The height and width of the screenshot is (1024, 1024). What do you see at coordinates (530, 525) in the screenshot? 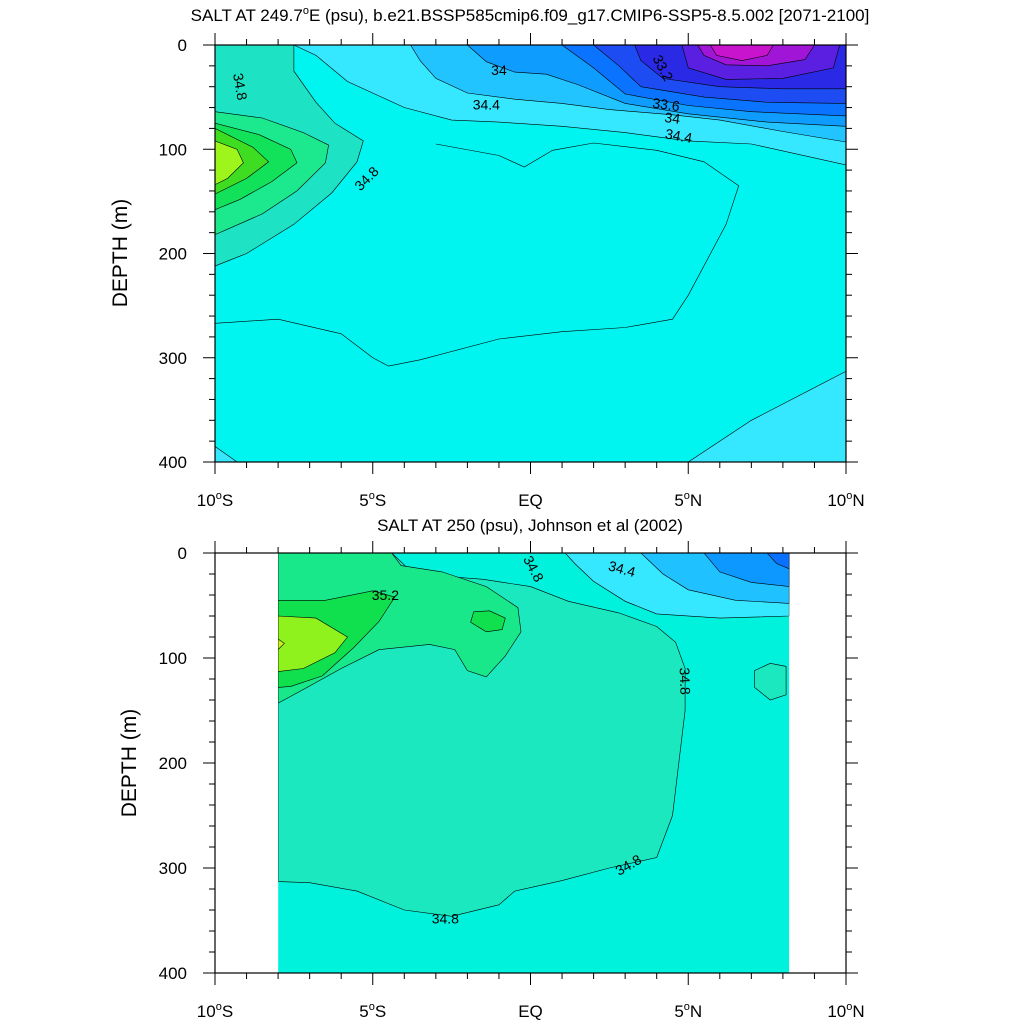
I see `panel-title: SALT AT 250 (psu), Johnson et al (2002)` at bounding box center [530, 525].